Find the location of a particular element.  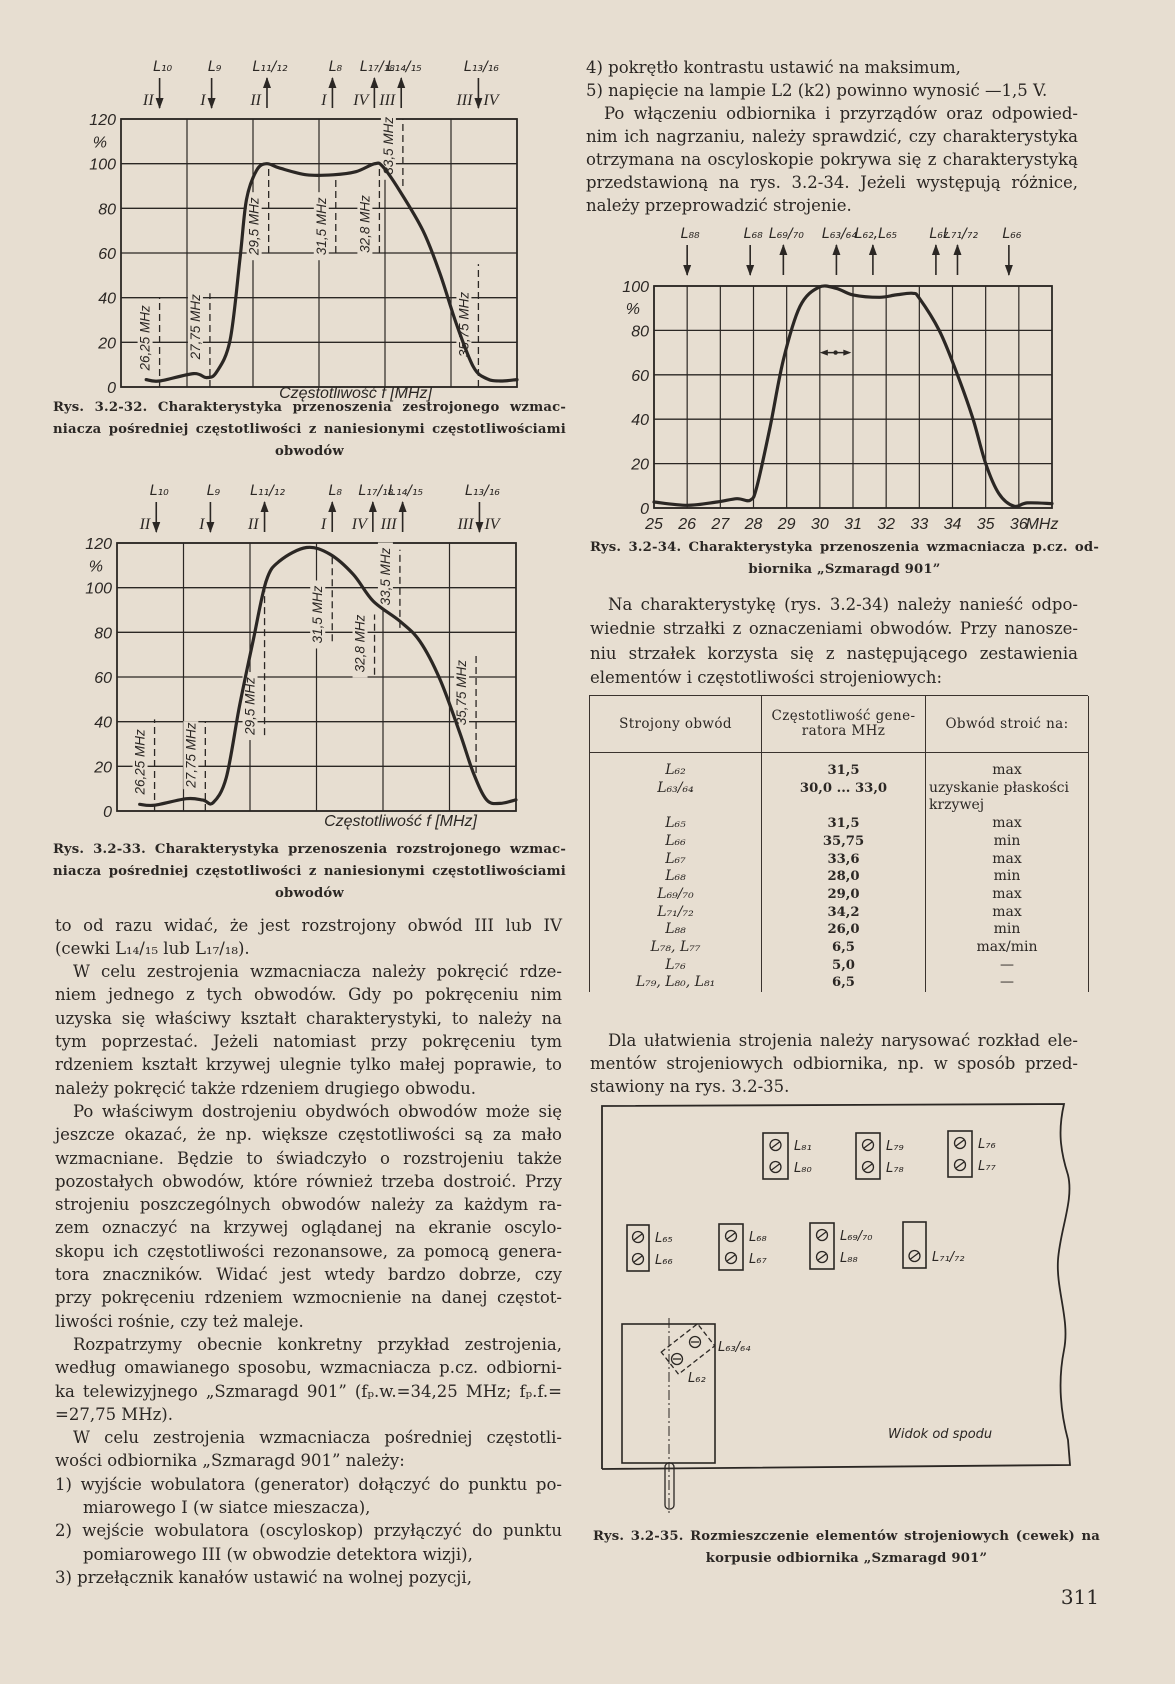

table-cell-frequency: 34,2 is located at coordinates (843, 912).